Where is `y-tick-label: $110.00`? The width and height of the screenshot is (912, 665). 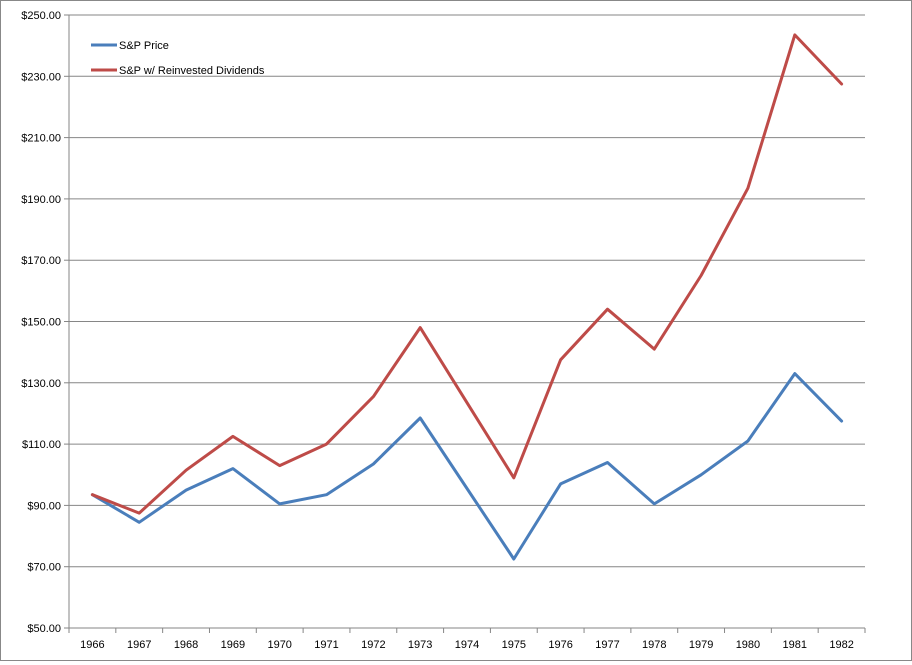 y-tick-label: $110.00 is located at coordinates (41, 445).